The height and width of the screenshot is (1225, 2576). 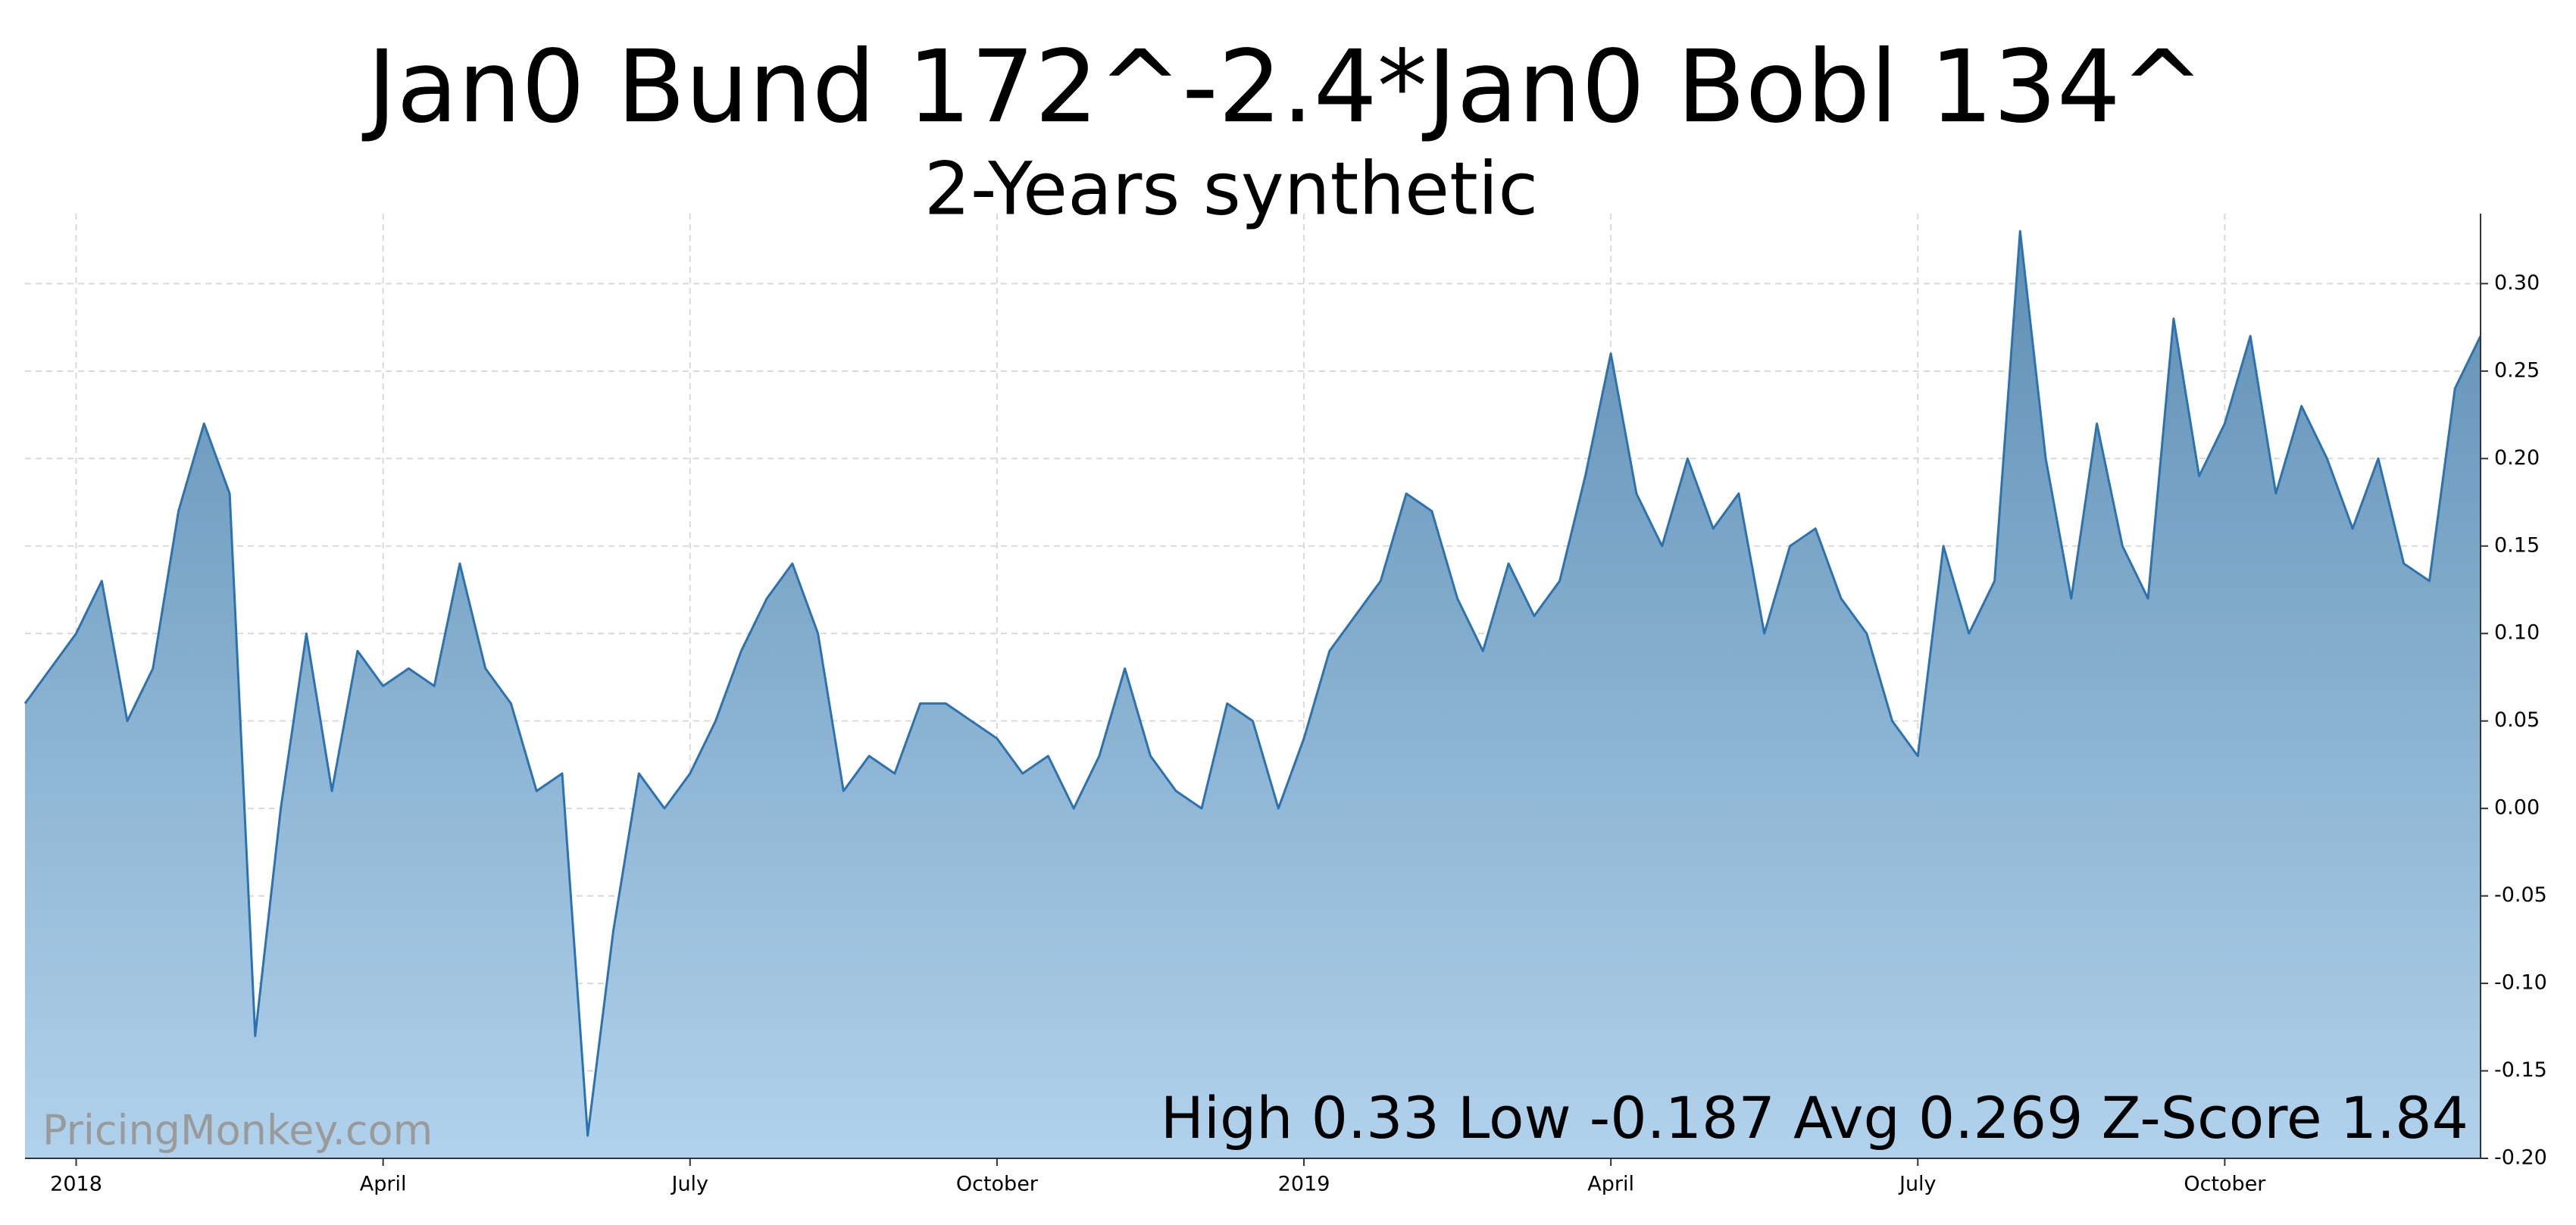 I want to click on y-tick-label: 0.00, so click(x=2517, y=808).